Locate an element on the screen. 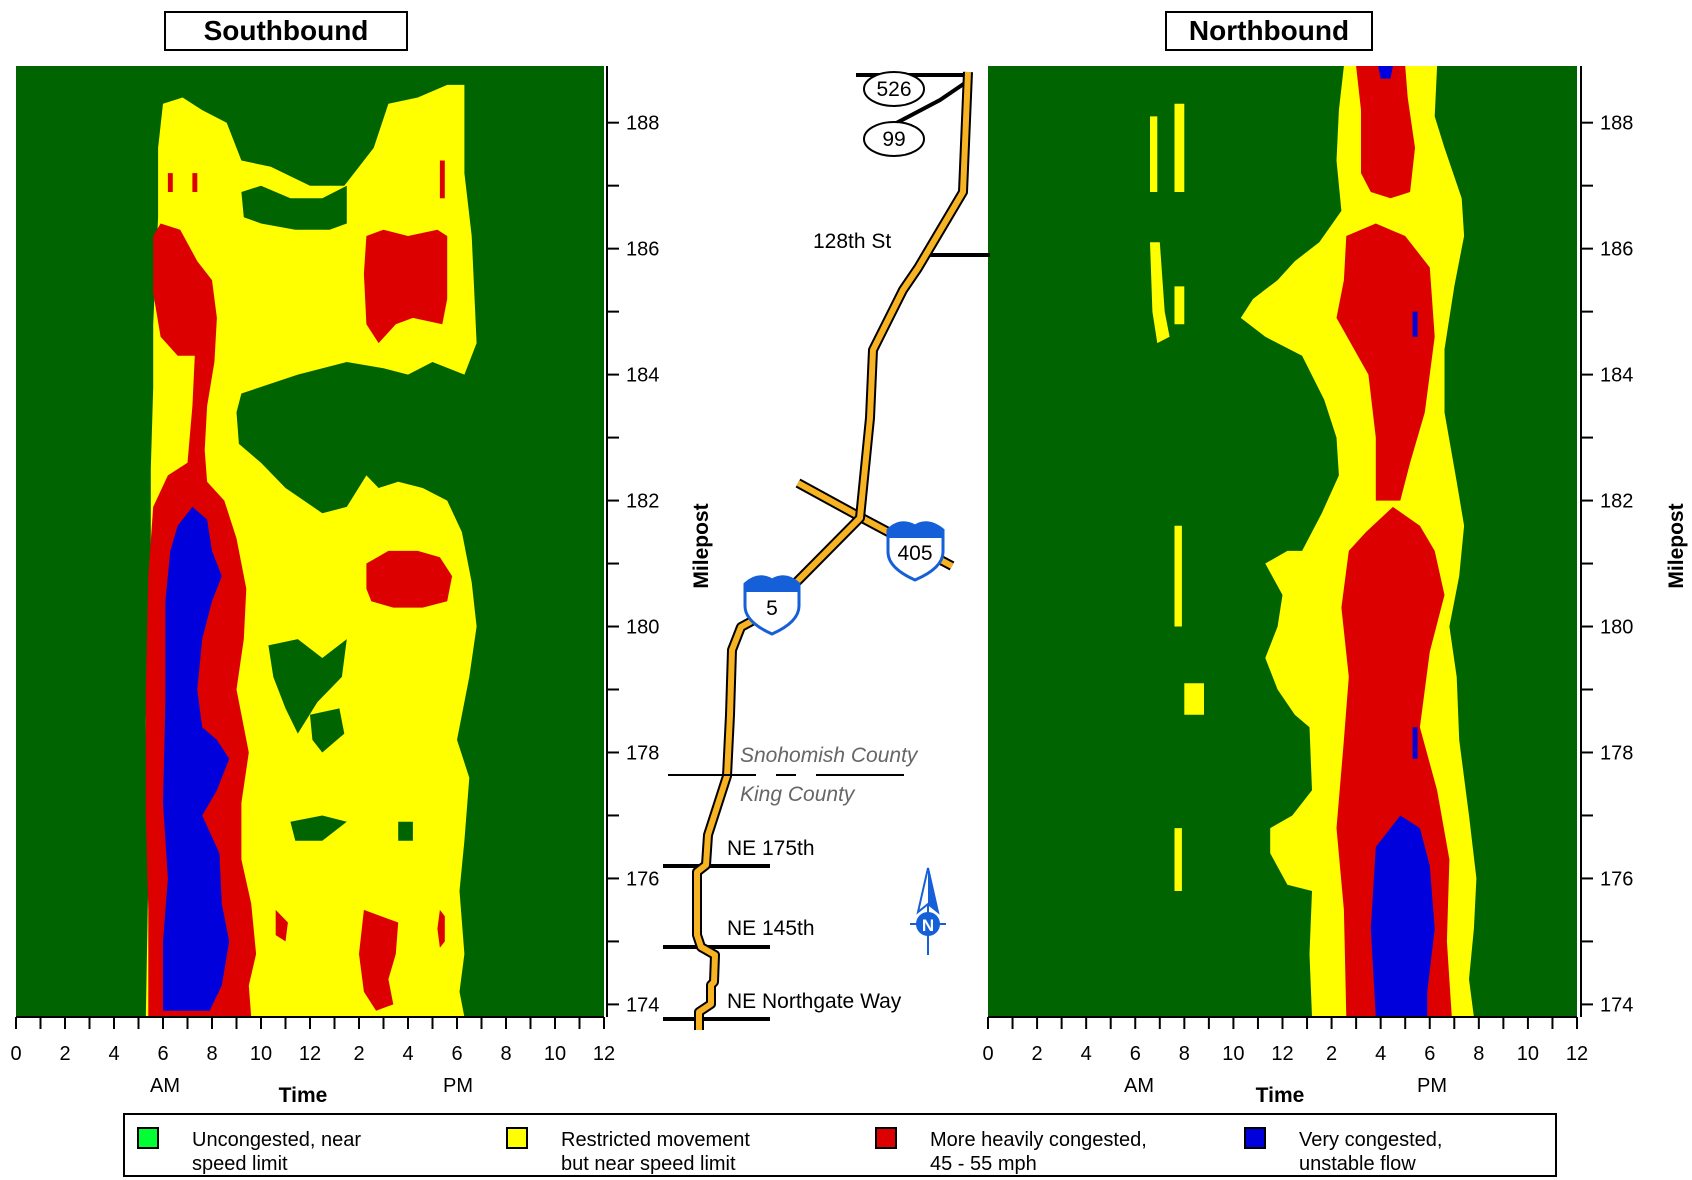  southbound-y-tick-label: 188 is located at coordinates (642, 124).